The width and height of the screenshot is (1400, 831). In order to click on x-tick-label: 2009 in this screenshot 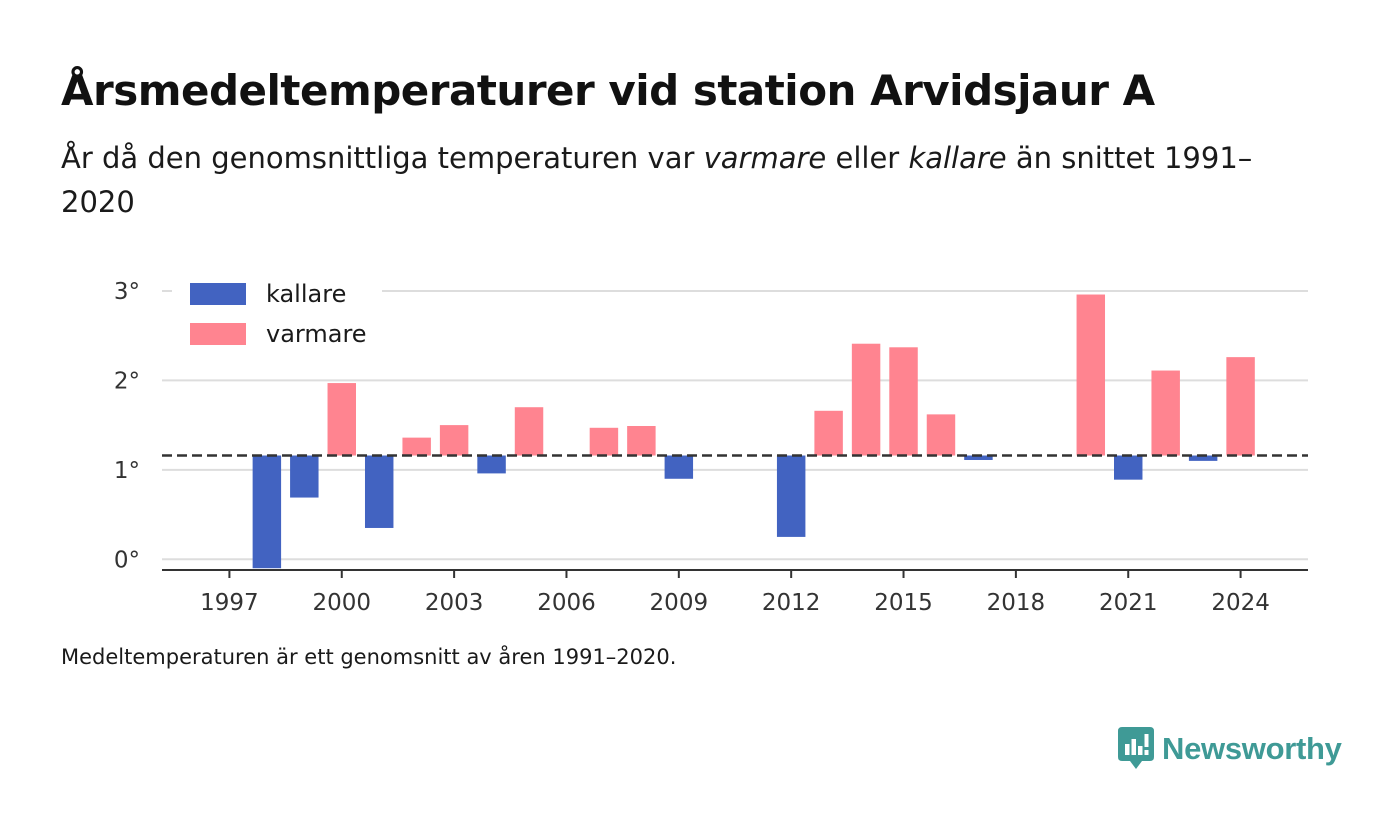, I will do `click(679, 603)`.